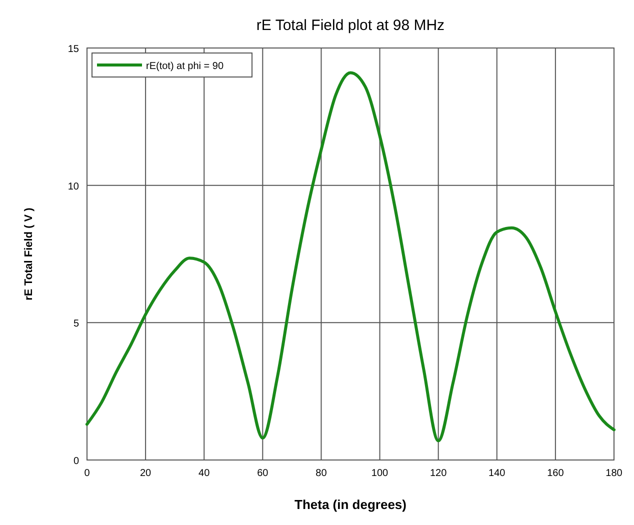 Image resolution: width=634 pixels, height=525 pixels. Describe the element at coordinates (322, 473) in the screenshot. I see `x-tick-label: 80` at that location.